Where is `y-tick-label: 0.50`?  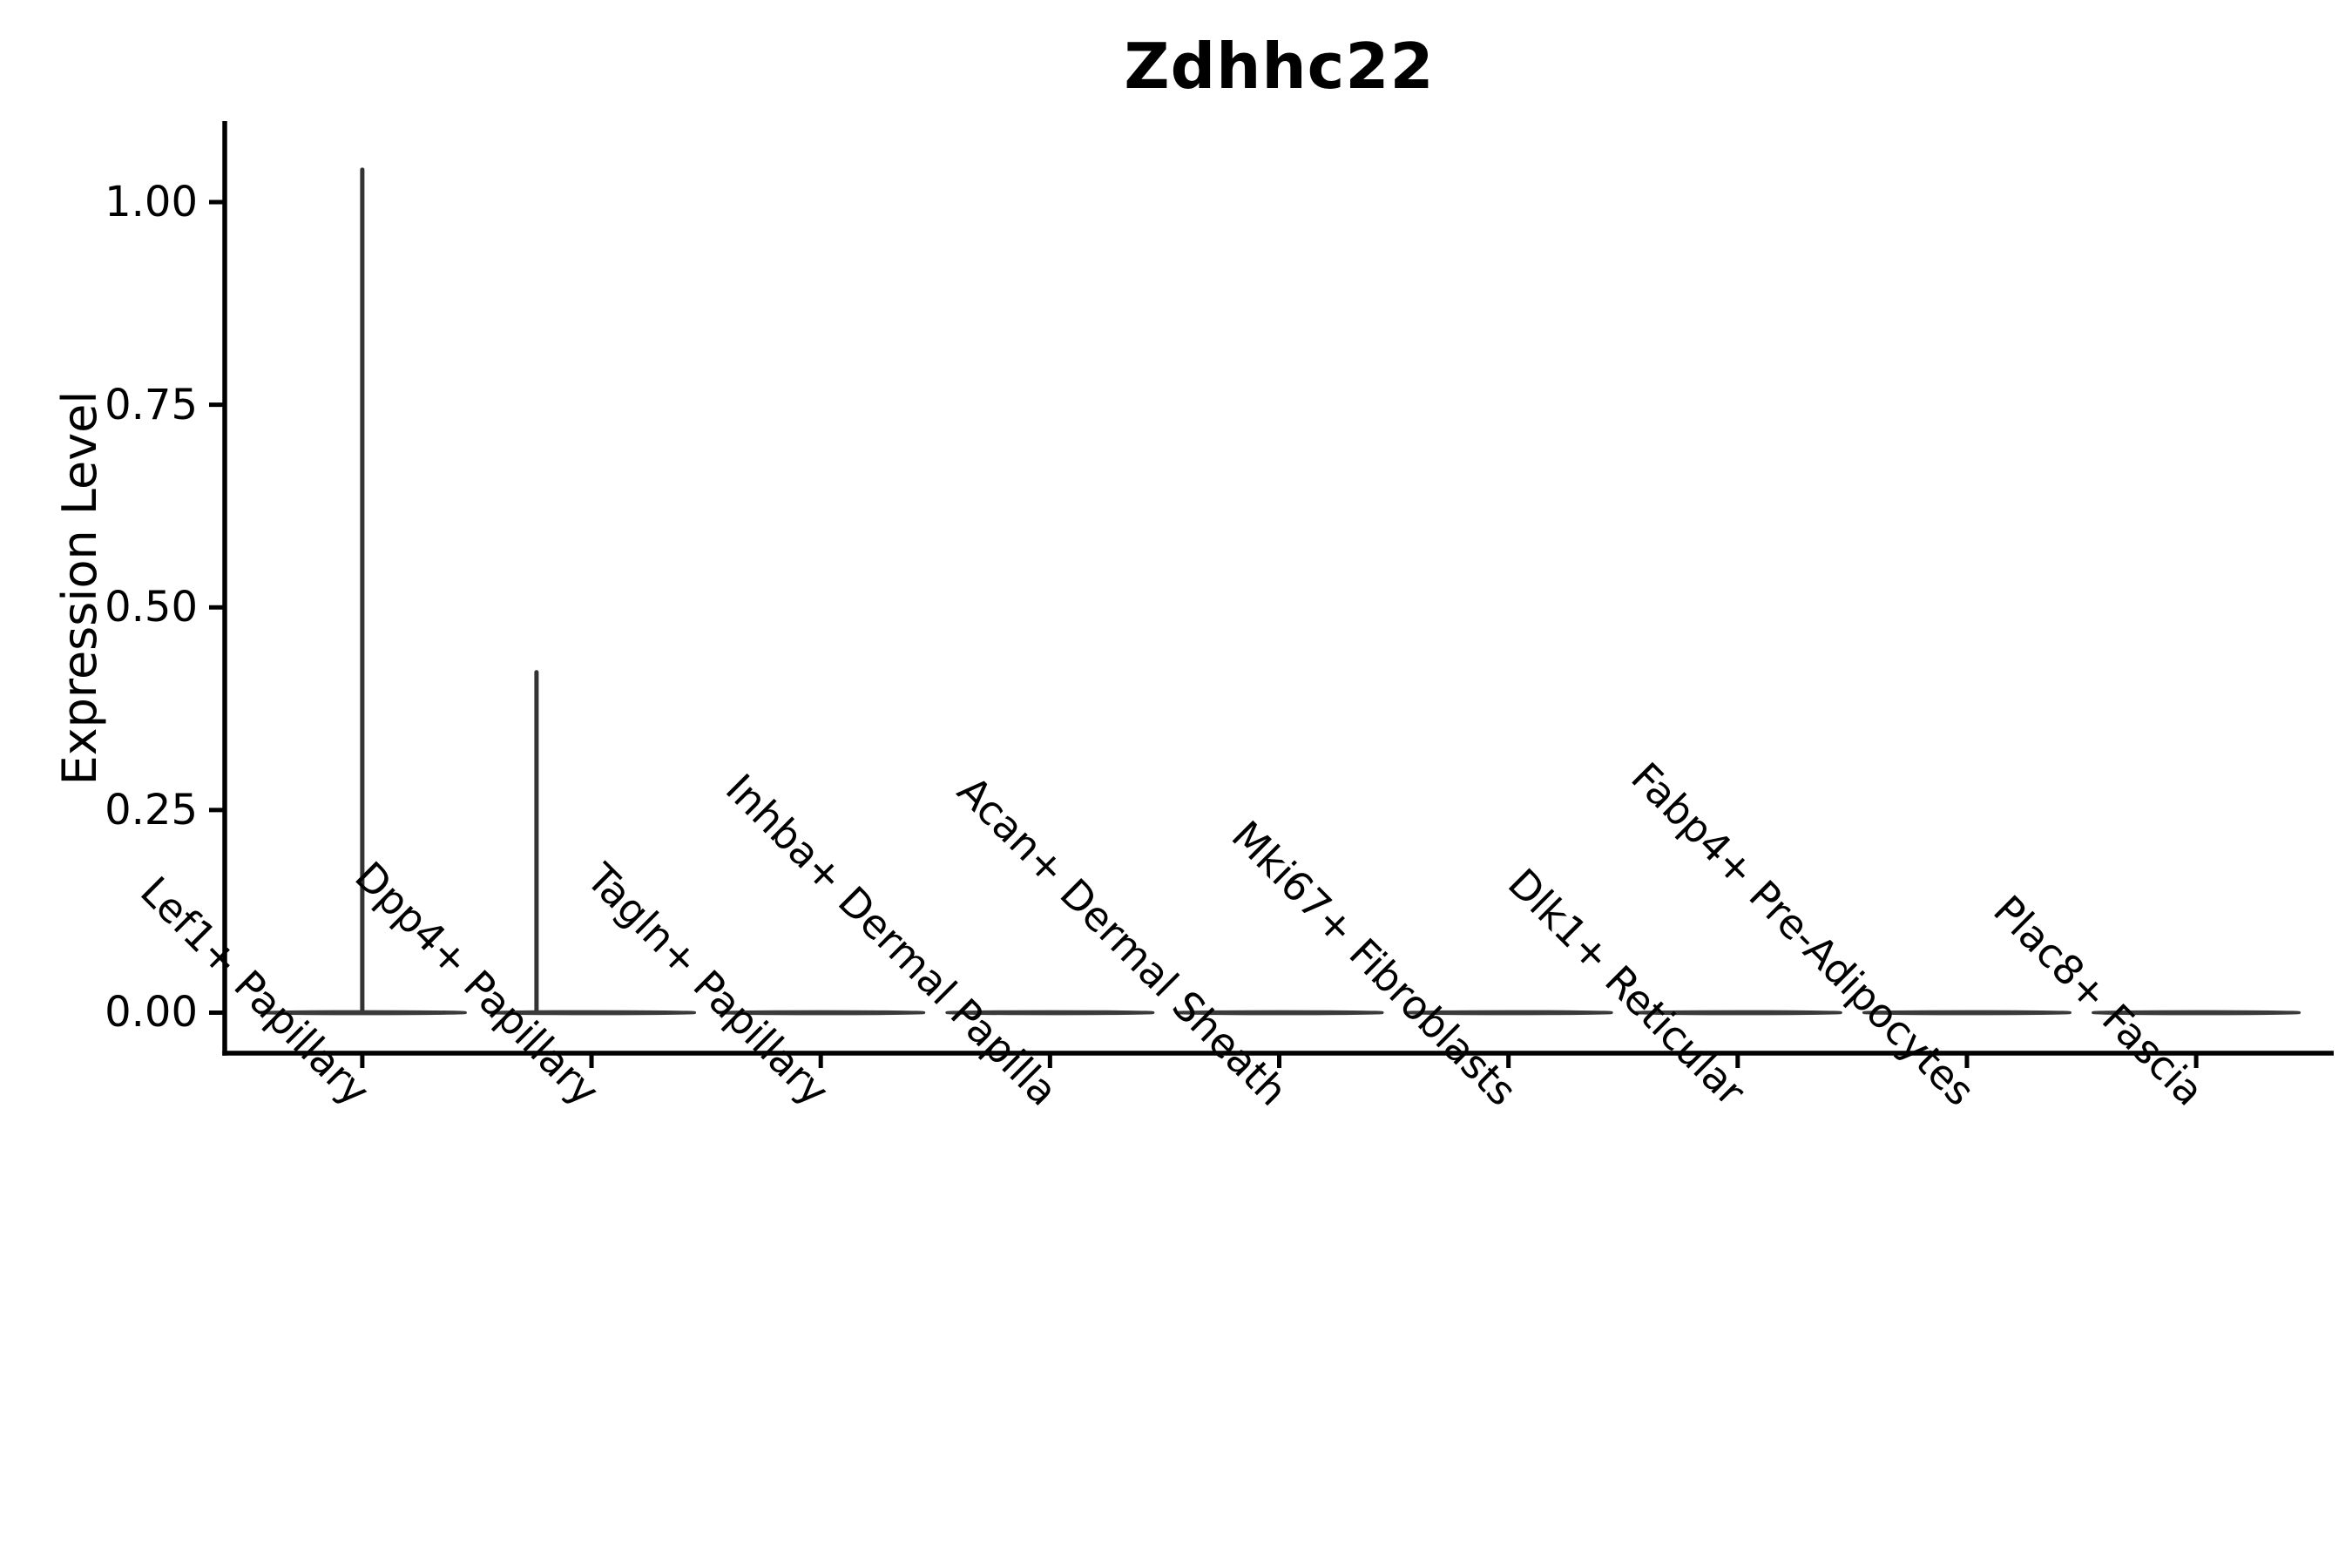 y-tick-label: 0.50 is located at coordinates (151, 608).